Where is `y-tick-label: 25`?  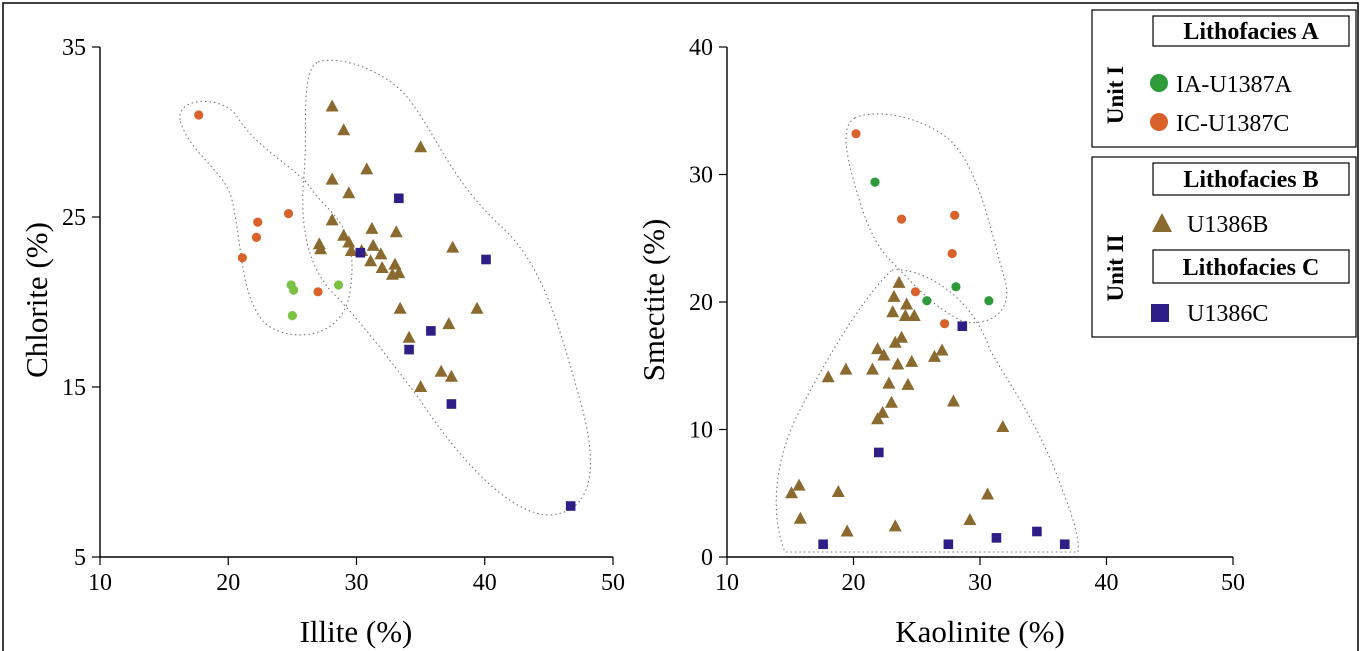
y-tick-label: 25 is located at coordinates (74, 218).